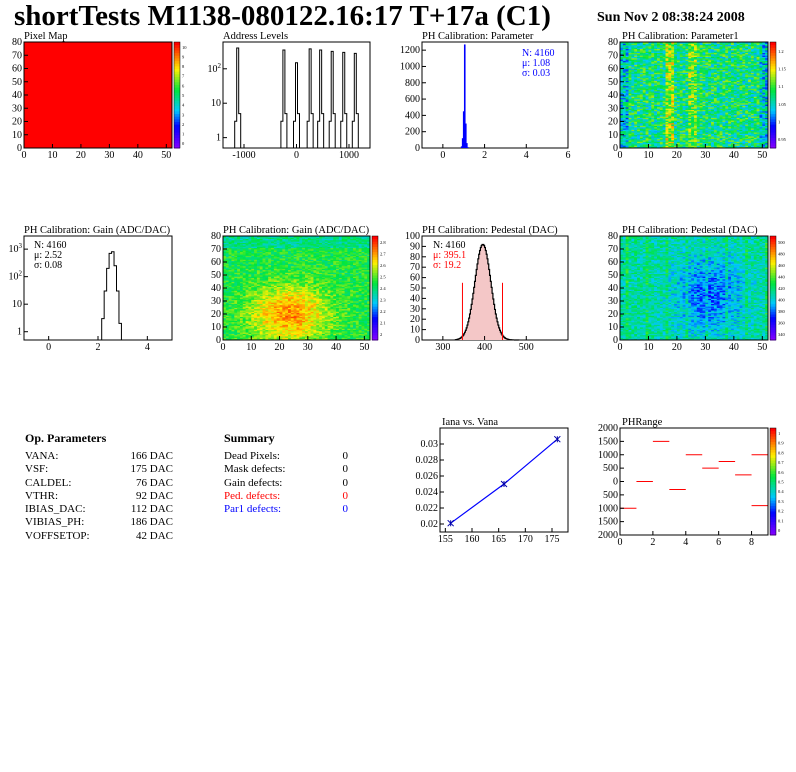 This screenshot has height=772, width=796. Describe the element at coordinates (412, 115) in the screenshot. I see `y-tick-label: 400` at that location.